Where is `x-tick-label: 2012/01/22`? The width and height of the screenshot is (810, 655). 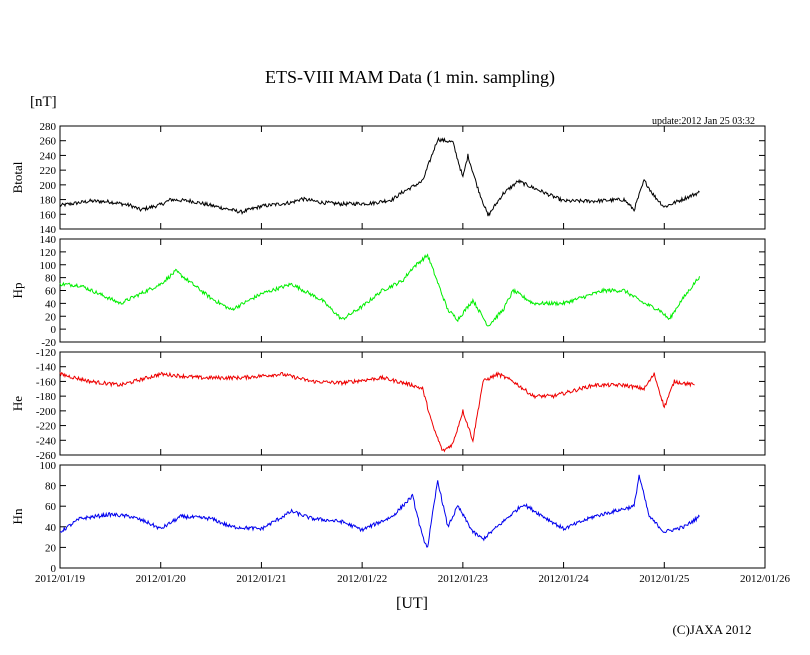
x-tick-label: 2012/01/22 is located at coordinates (362, 579).